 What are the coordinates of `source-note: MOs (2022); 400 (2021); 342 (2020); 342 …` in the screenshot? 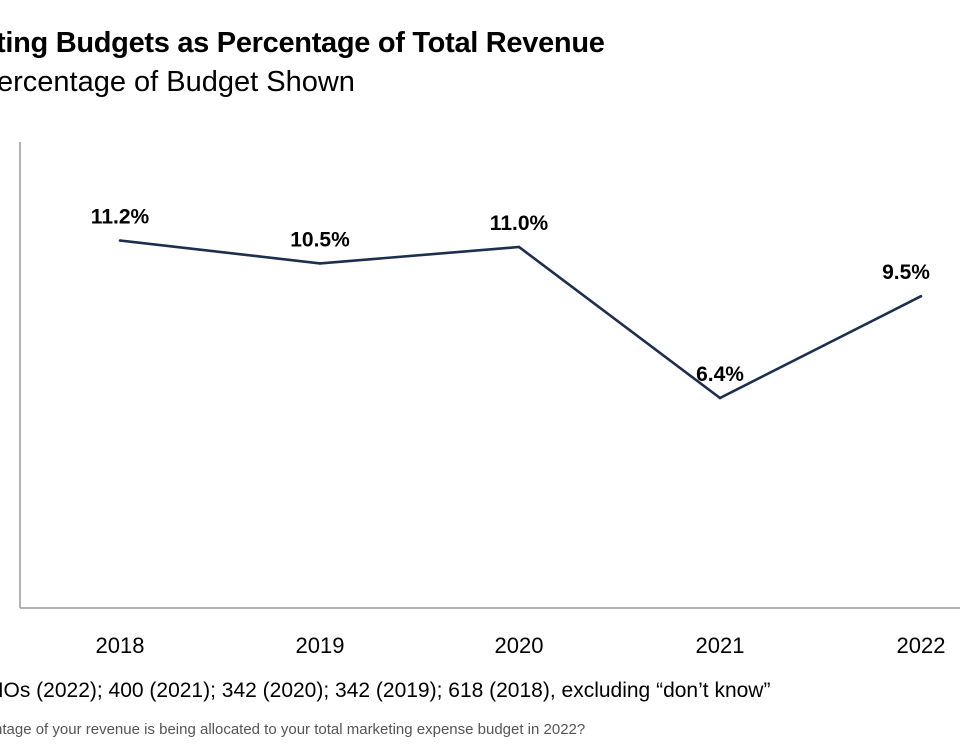 It's located at (385, 690).